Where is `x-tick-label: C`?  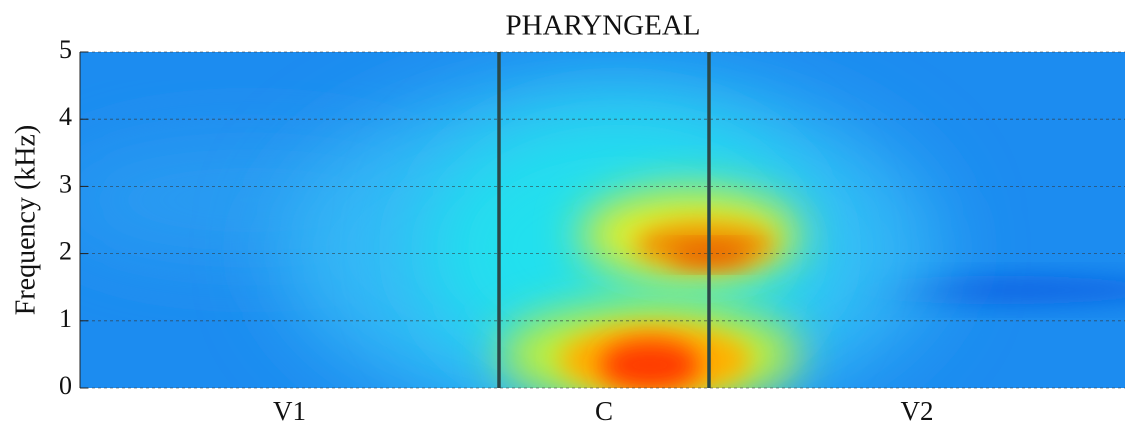 x-tick-label: C is located at coordinates (604, 411).